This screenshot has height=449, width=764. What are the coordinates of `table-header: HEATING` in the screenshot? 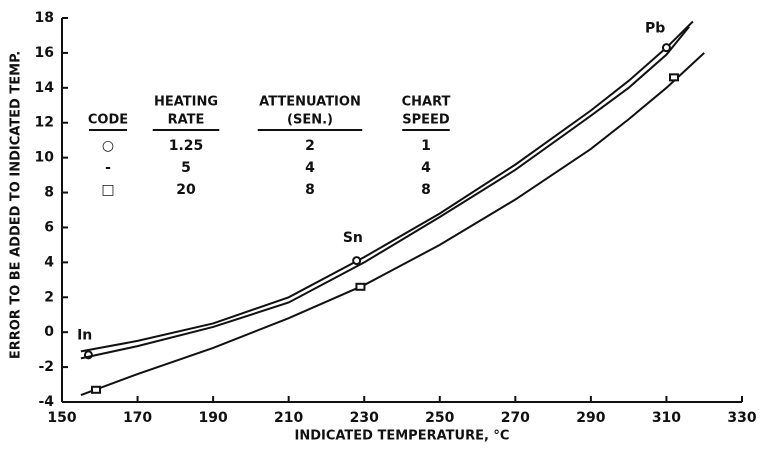 It's located at (186, 102).